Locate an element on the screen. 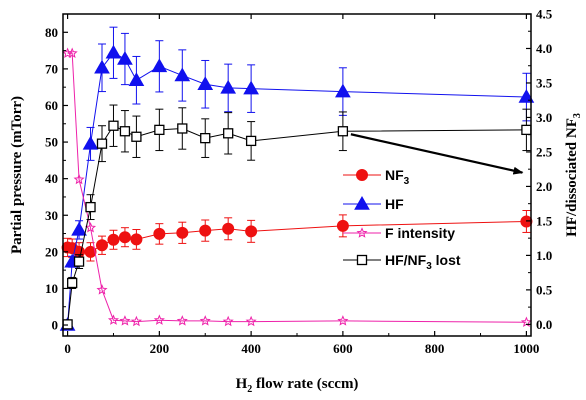 The height and width of the screenshot is (400, 586). y-axis-left-title: Partial pressure (mTorr) is located at coordinates (17, 175).